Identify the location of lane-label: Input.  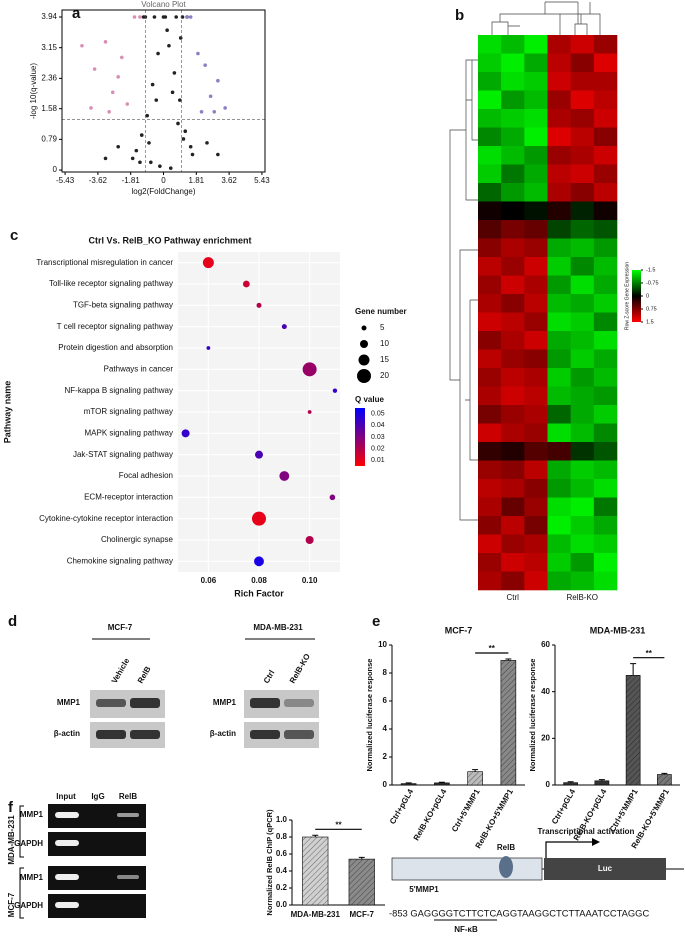
(66, 796).